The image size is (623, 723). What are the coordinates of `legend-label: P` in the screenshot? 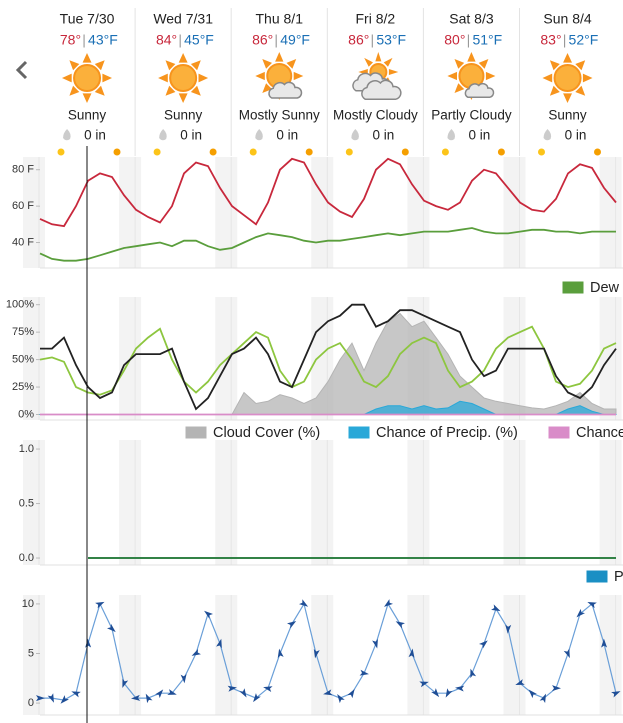 It's located at (618, 577).